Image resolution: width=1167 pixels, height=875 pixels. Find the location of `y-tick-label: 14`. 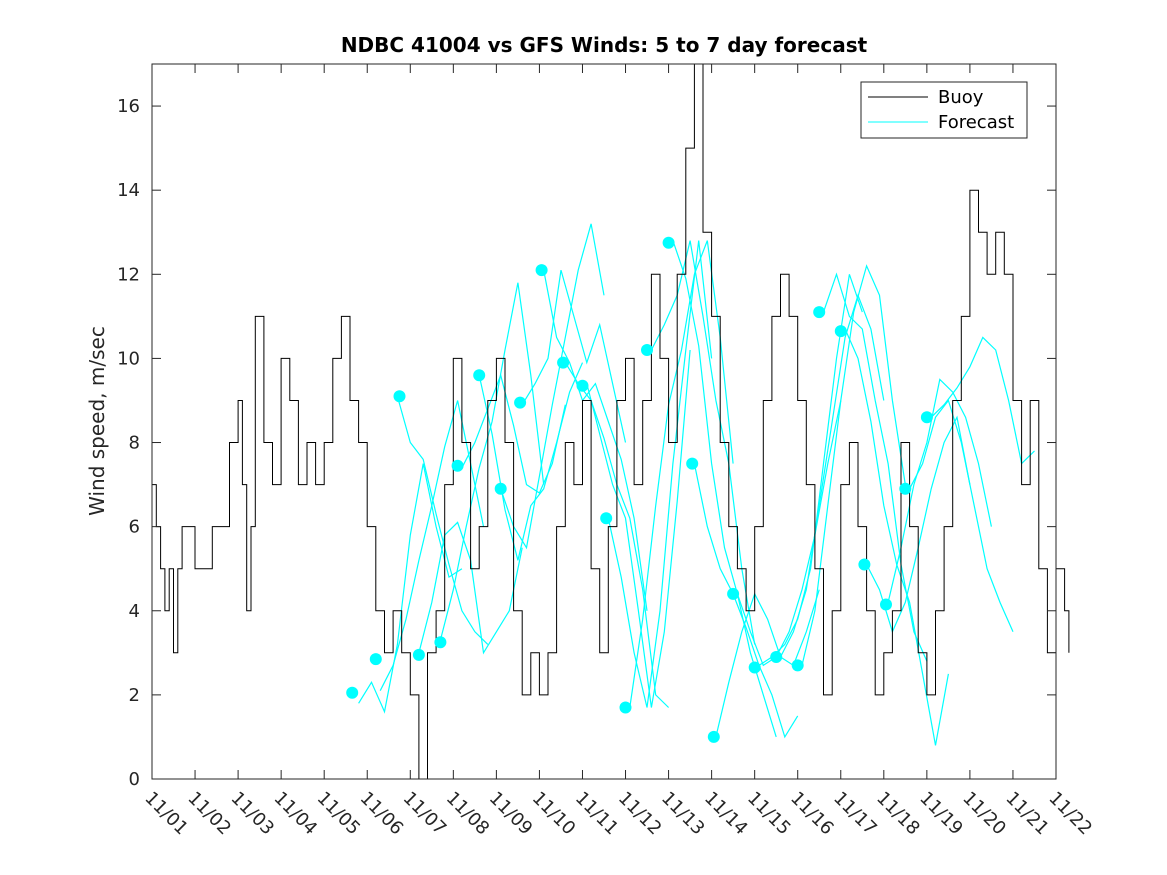

y-tick-label: 14 is located at coordinates (128, 190).